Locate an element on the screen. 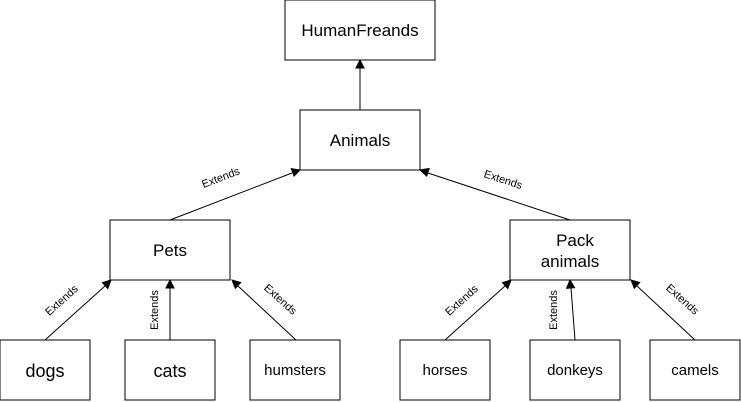 The height and width of the screenshot is (402, 741). edge-label-pack-animals: Extends is located at coordinates (503, 180).